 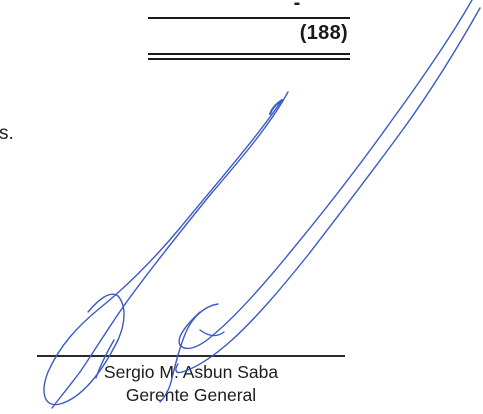 What do you see at coordinates (249, 54) in the screenshot?
I see `double-underline-top` at bounding box center [249, 54].